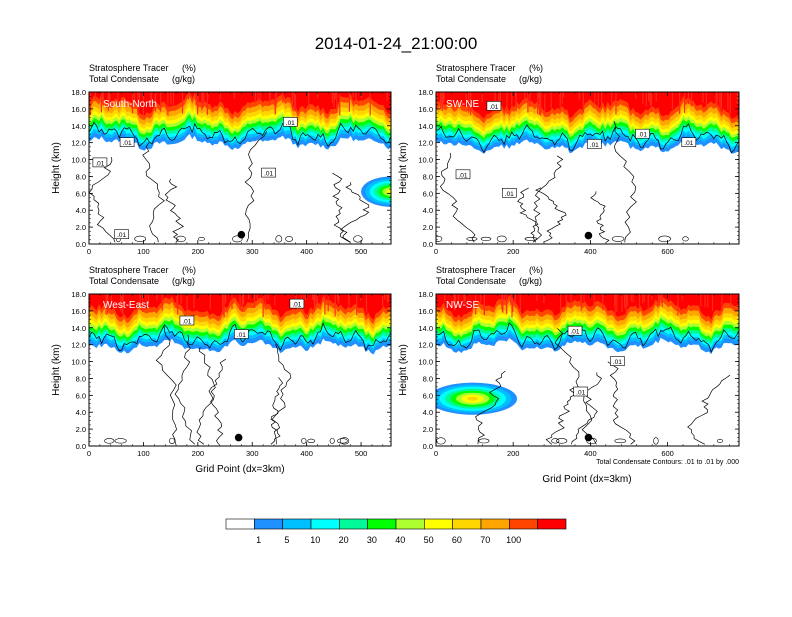 The height and width of the screenshot is (617, 792). Describe the element at coordinates (81, 429) in the screenshot. I see `y-tick-label: 2.0` at that location.